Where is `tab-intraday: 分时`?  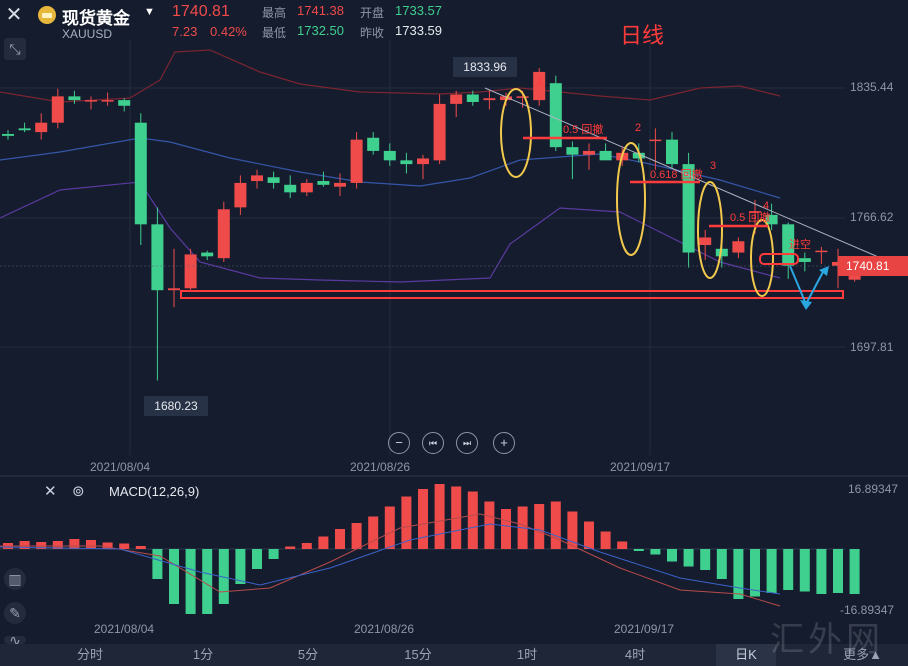
tab-intraday: 分时 is located at coordinates (89, 654).